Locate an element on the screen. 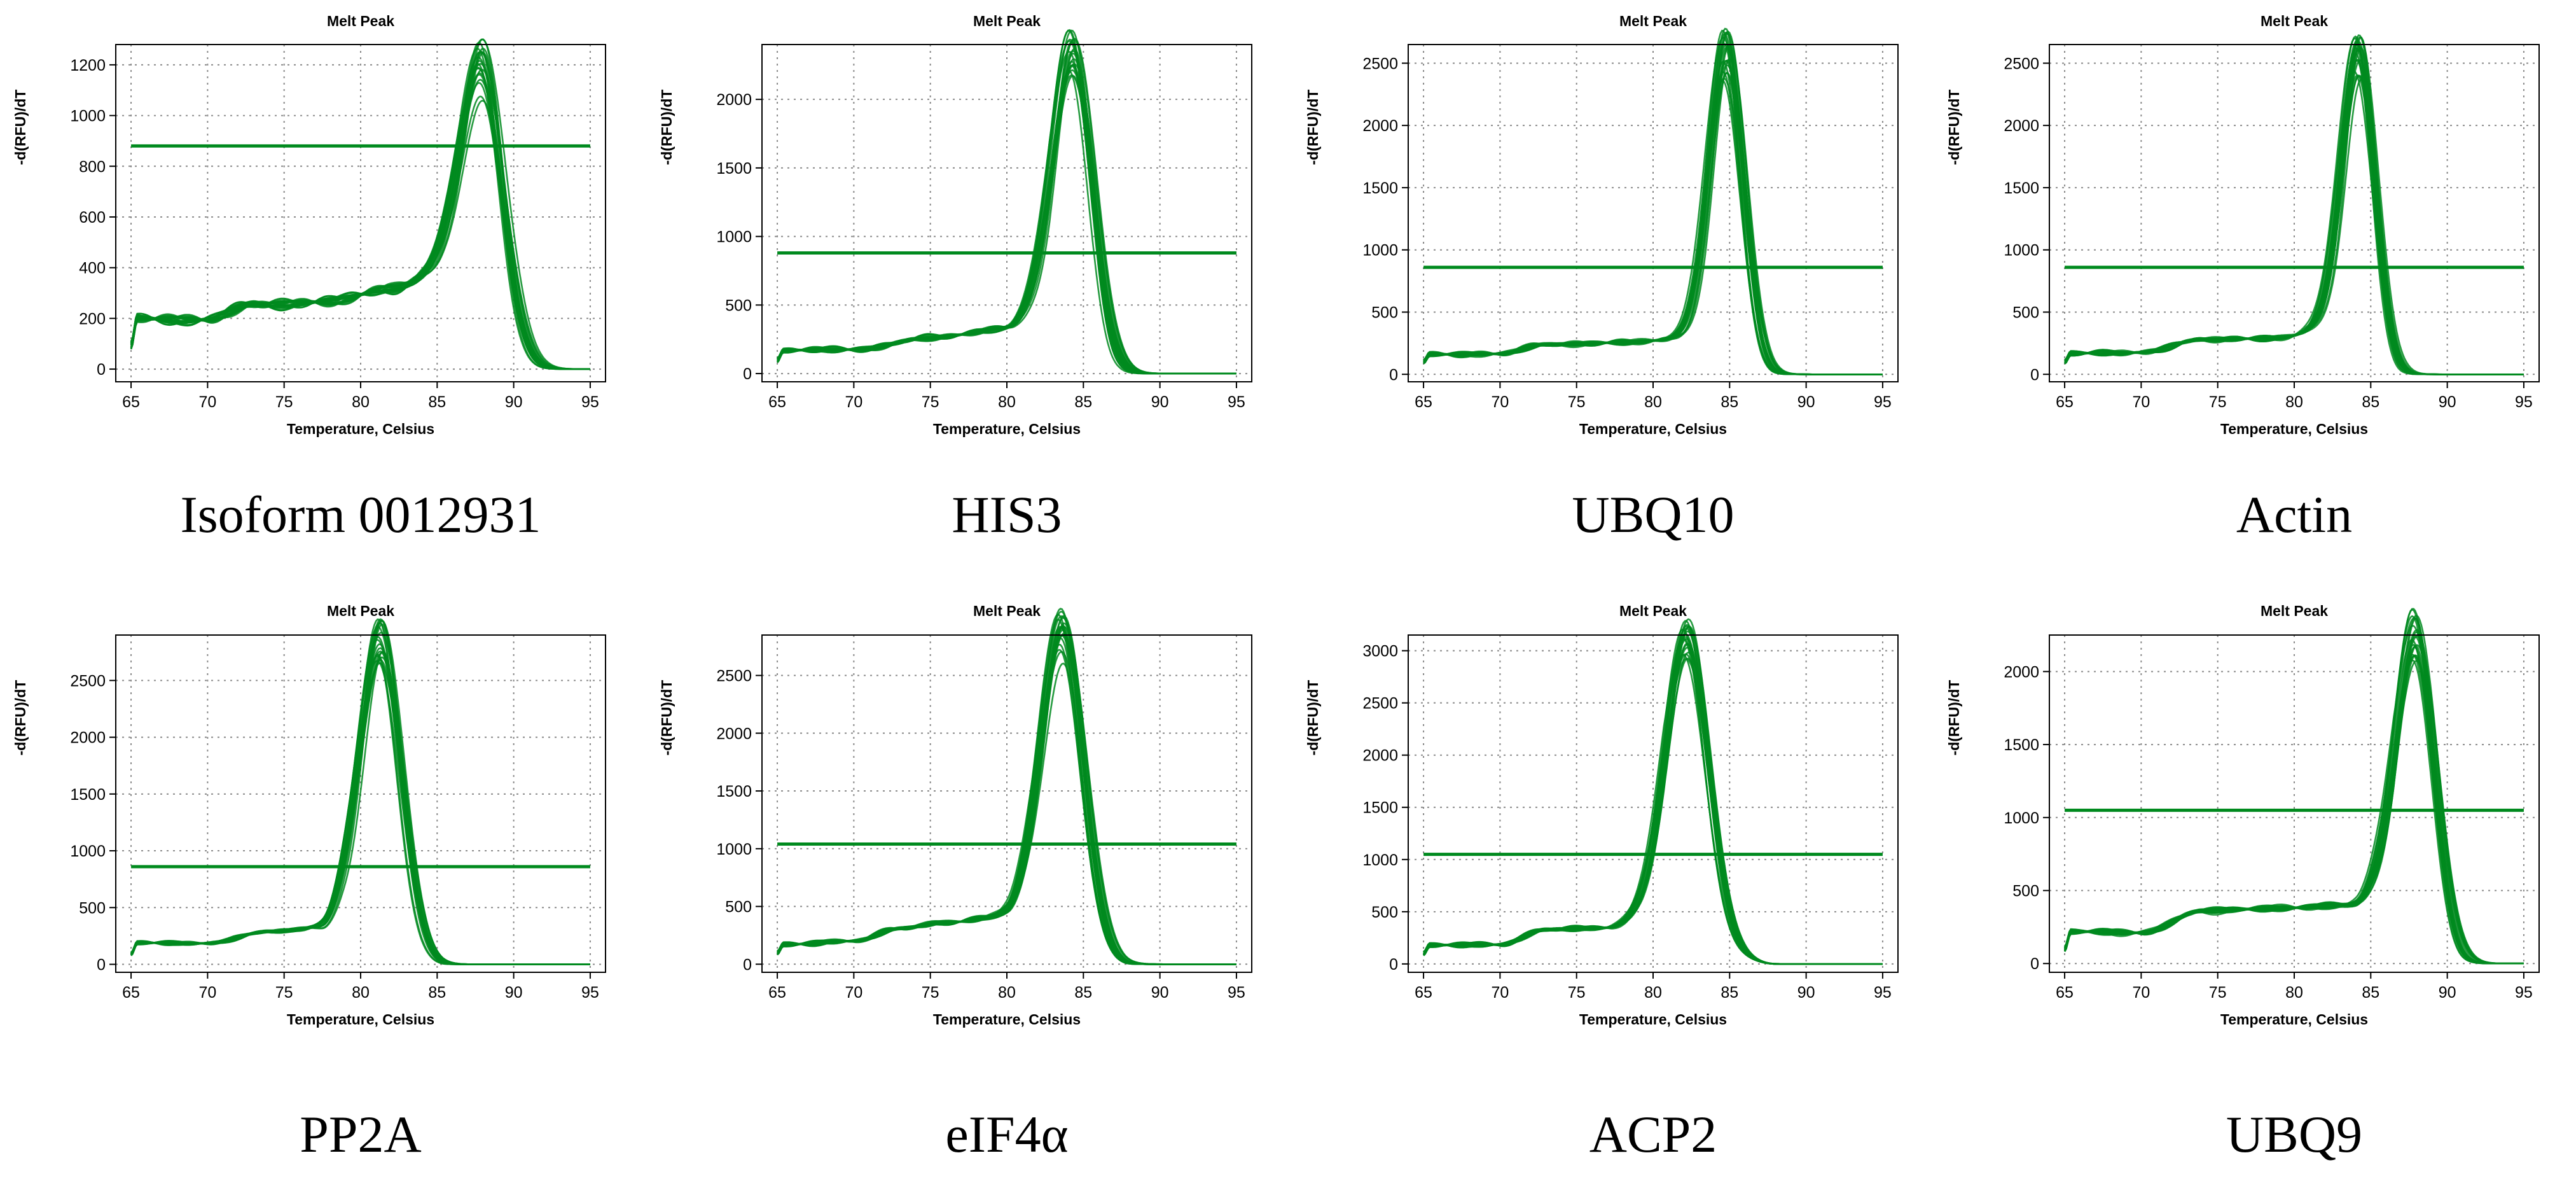 This screenshot has height=1181, width=2576. gene-label: ACP2 is located at coordinates (1653, 1134).